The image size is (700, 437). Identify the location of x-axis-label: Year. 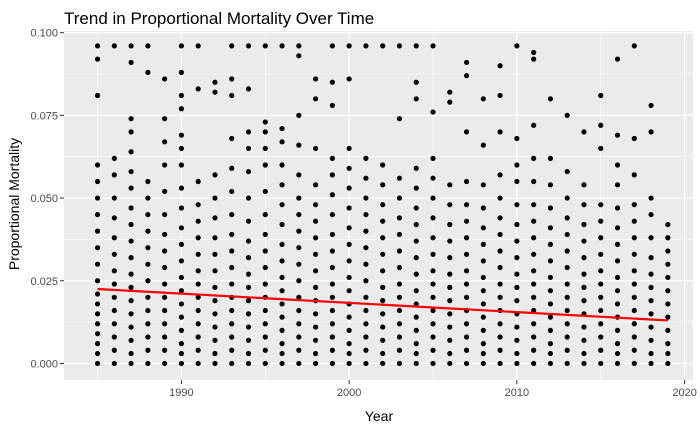
(379, 416).